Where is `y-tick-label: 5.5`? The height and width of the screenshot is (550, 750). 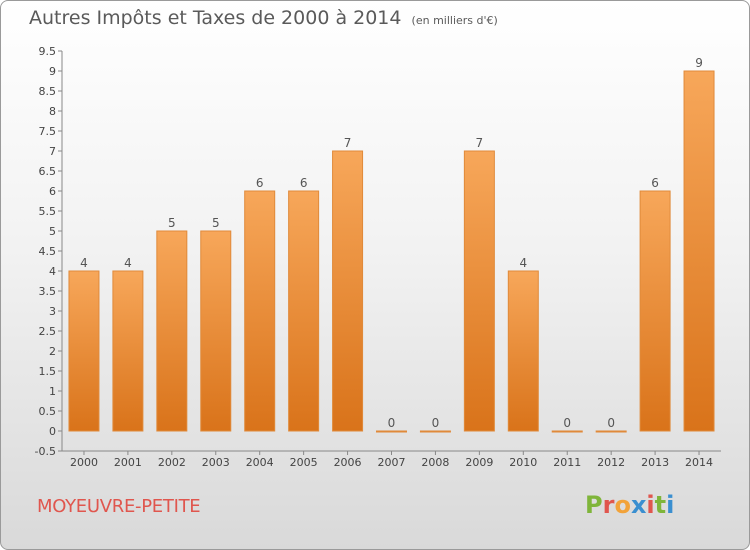
y-tick-label: 5.5 is located at coordinates (48, 211).